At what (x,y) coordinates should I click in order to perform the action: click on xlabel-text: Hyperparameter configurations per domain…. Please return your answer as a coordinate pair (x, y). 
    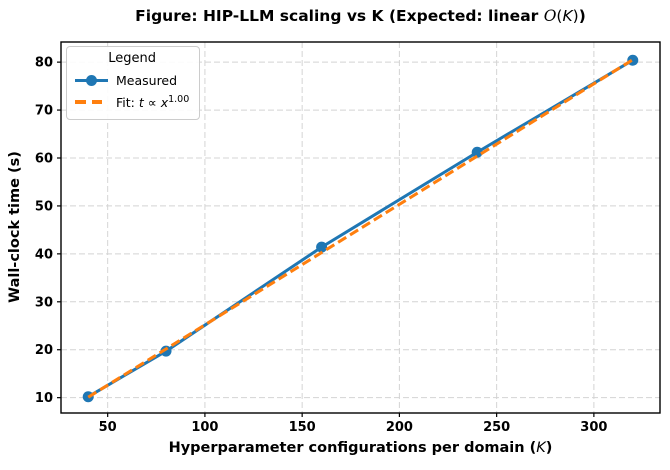
    Looking at the image, I should click on (352, 448).